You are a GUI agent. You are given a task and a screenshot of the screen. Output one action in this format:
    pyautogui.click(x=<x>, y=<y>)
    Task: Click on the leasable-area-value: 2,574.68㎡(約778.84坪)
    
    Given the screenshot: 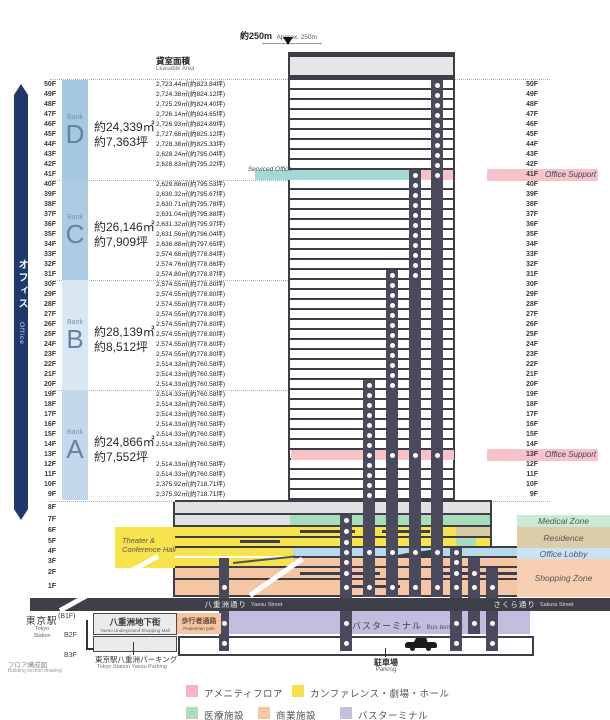 What is the action you would take?
    pyautogui.click(x=191, y=254)
    